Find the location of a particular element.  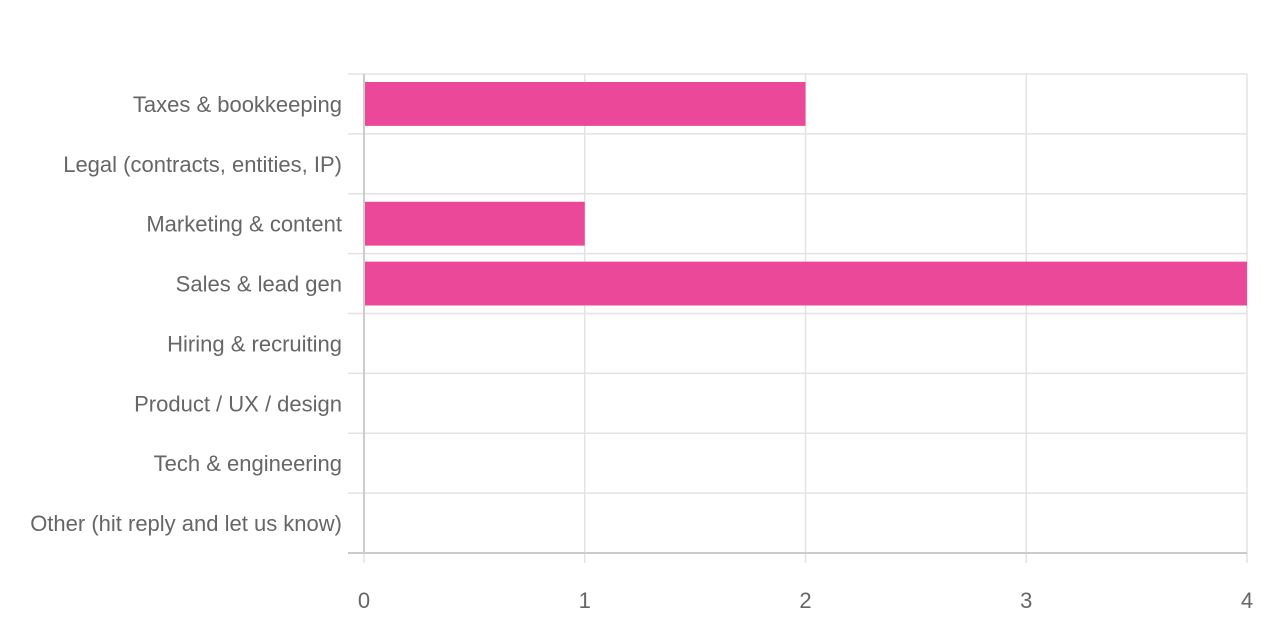

x-tick-labels: 0 1 2 3 4 is located at coordinates (805, 600).